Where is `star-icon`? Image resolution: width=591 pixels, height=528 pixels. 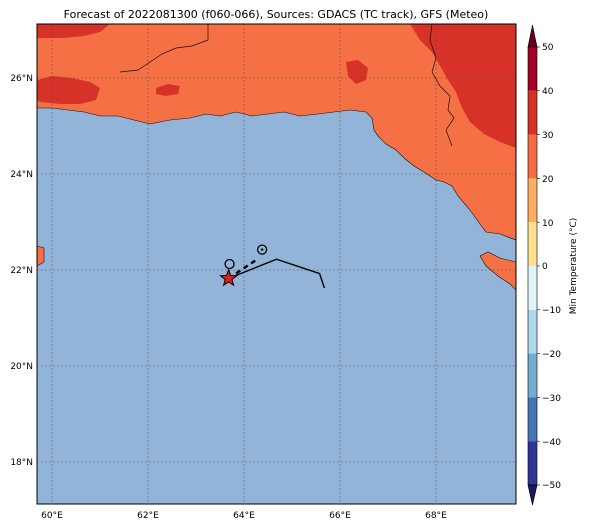 star-icon is located at coordinates (229, 277).